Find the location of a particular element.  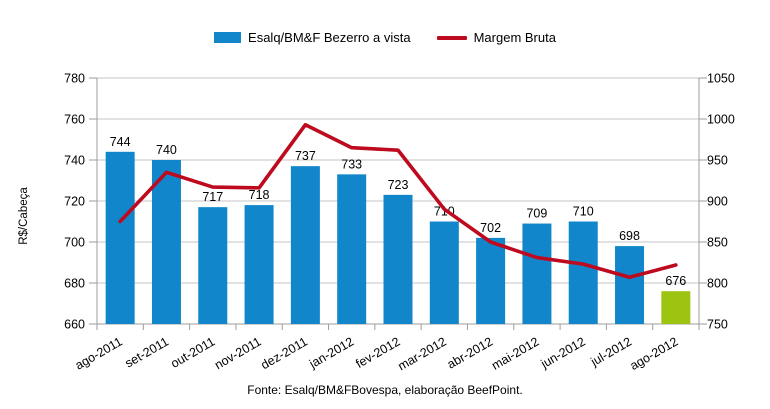

right-axis-tick-label: 850 is located at coordinates (717, 243).